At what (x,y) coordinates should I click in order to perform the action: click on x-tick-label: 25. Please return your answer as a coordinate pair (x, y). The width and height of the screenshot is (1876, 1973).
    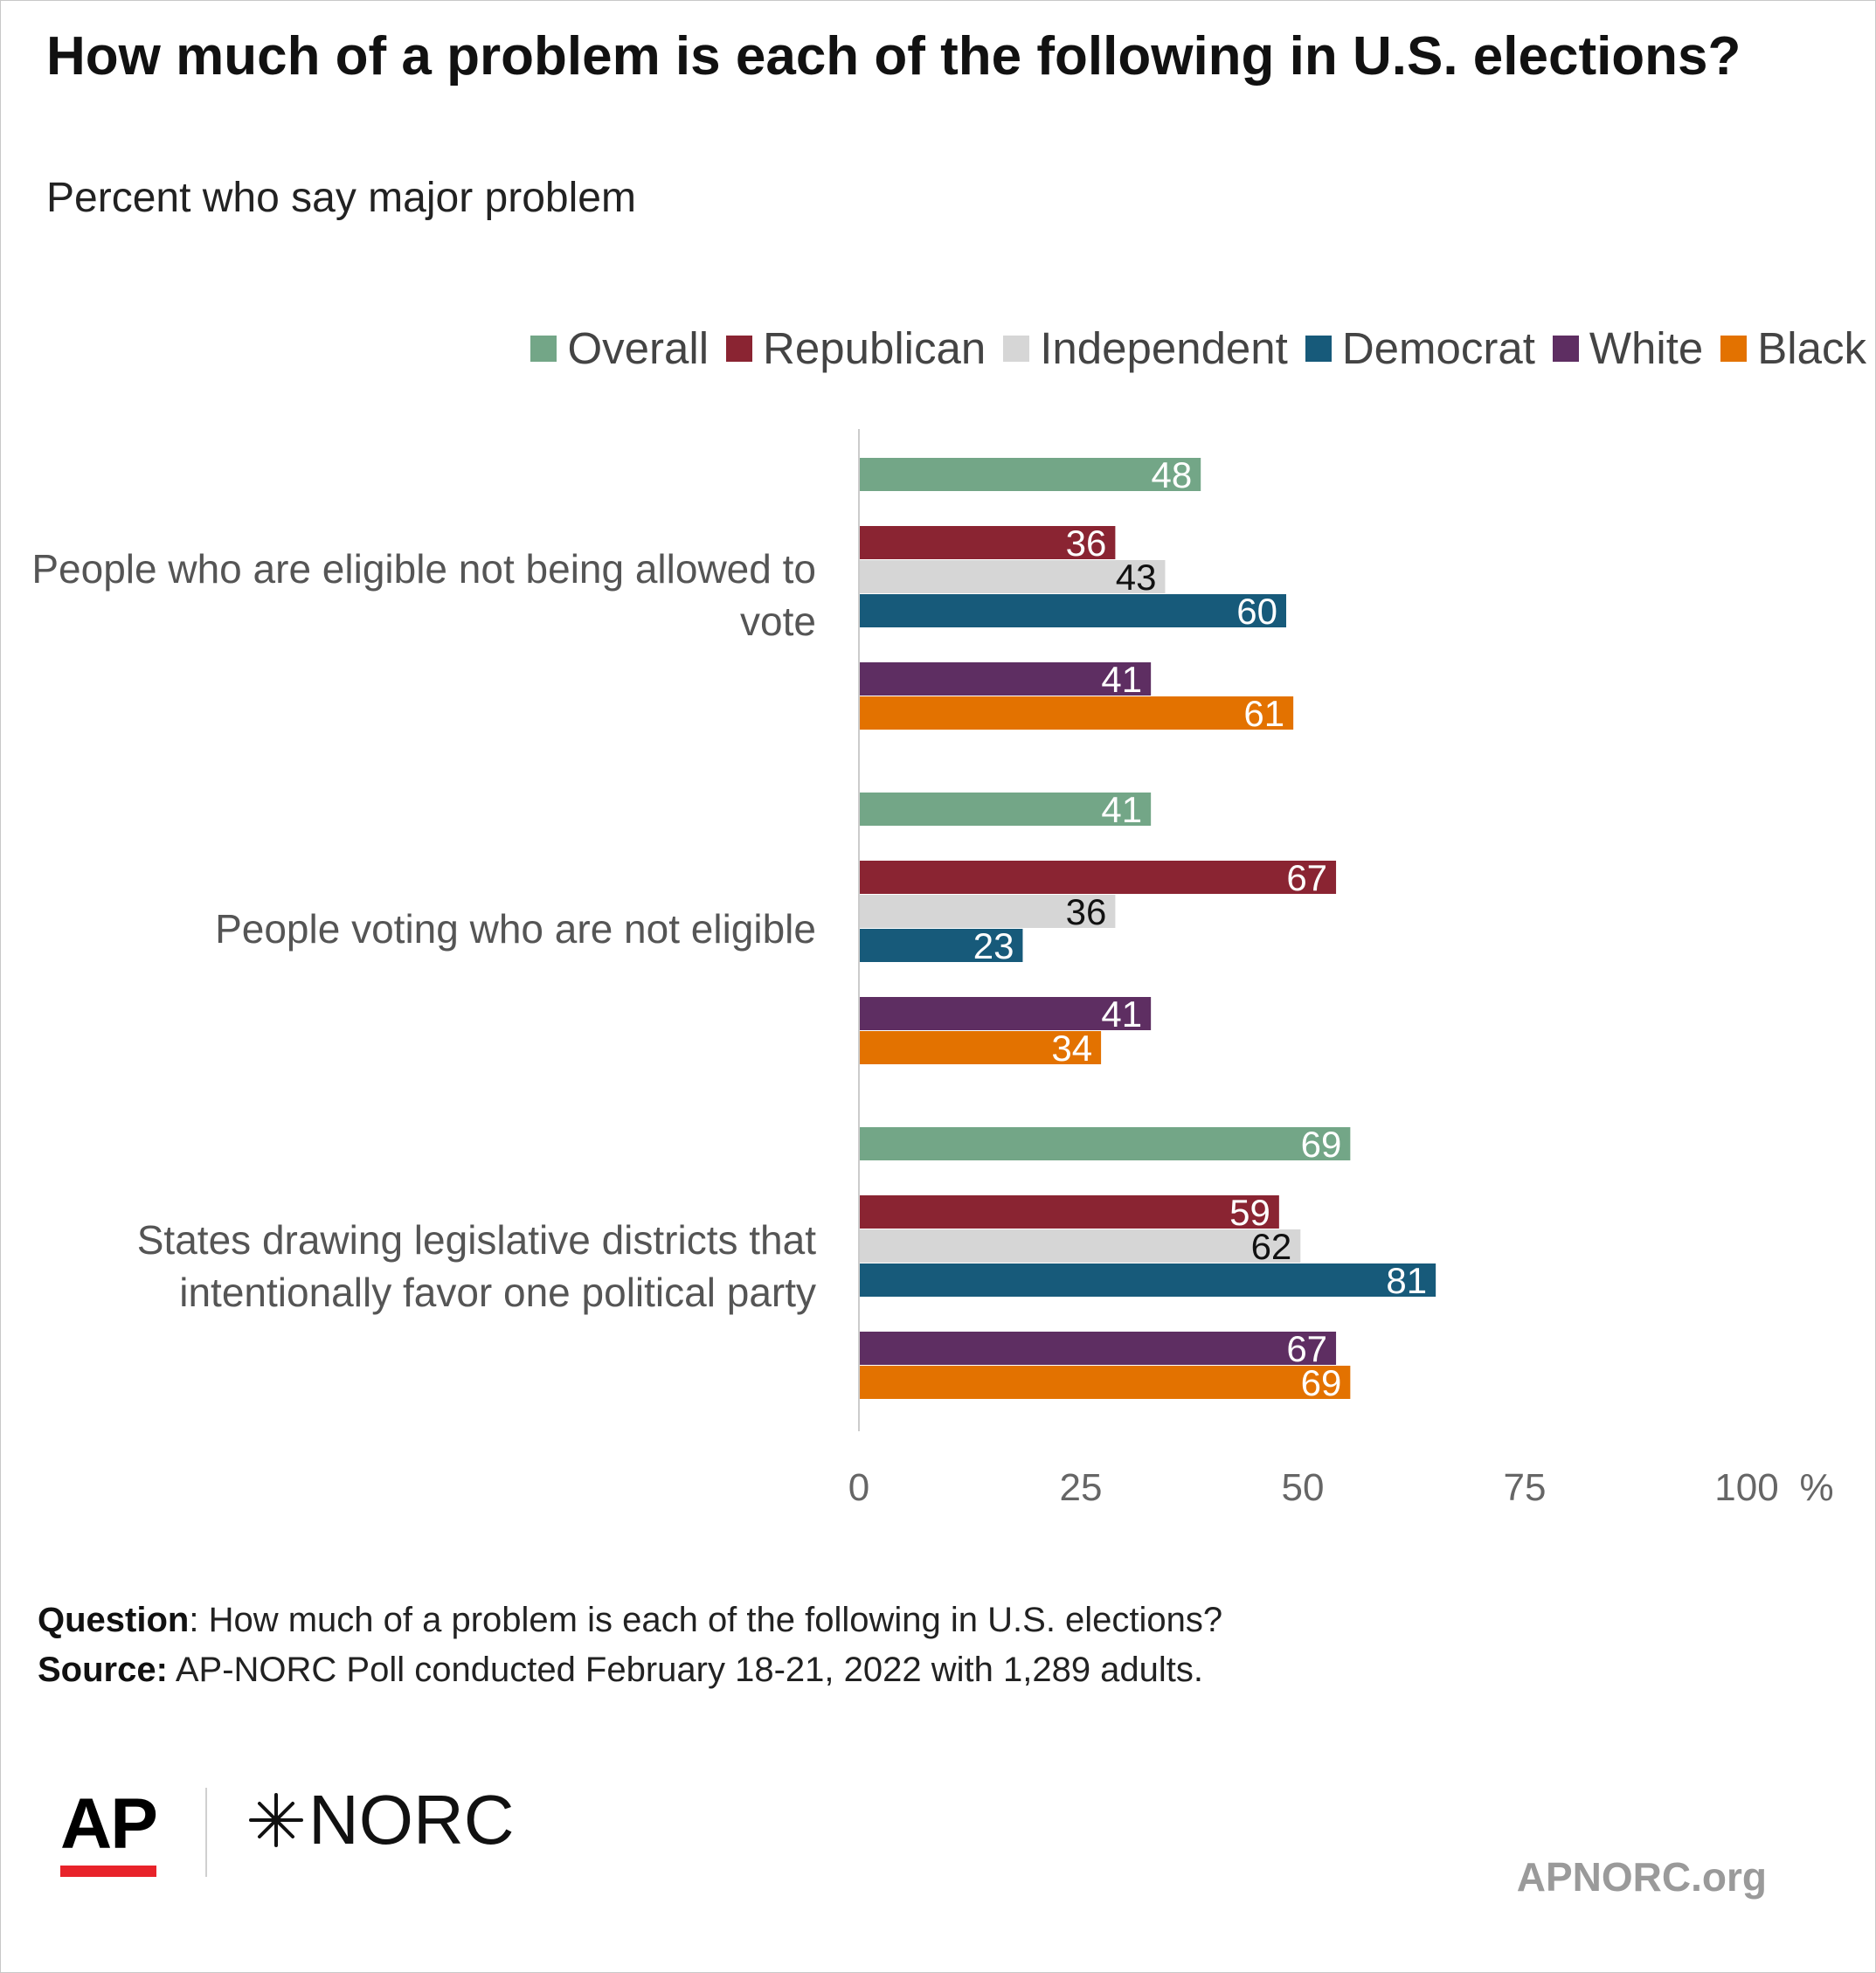
    Looking at the image, I should click on (1081, 1487).